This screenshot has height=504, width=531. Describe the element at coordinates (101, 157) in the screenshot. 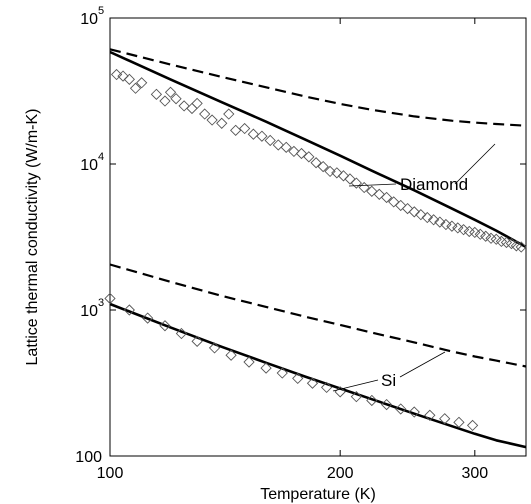

I see `y-tick-exponent: 4` at that location.